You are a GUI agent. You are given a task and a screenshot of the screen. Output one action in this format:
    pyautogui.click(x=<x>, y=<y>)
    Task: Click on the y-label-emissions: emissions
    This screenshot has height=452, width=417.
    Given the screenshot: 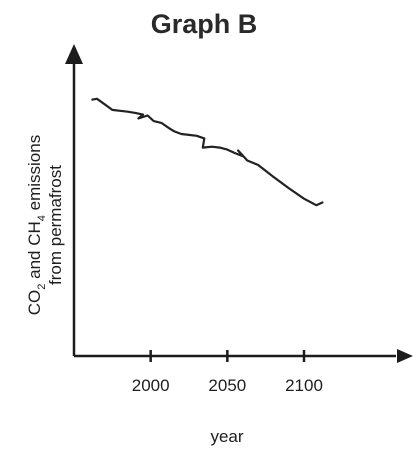 What is the action you would take?
    pyautogui.click(x=34, y=175)
    